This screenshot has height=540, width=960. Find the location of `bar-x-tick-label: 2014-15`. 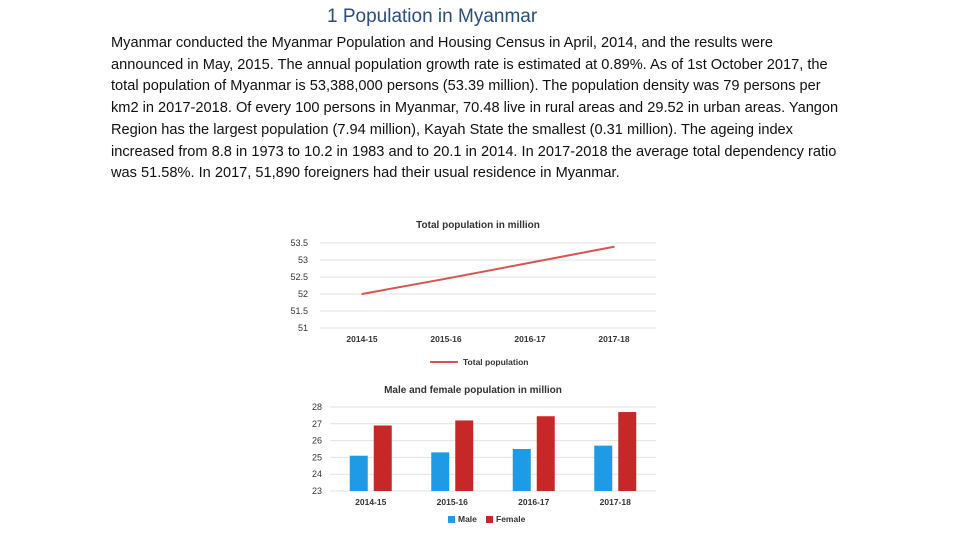

bar-x-tick-label: 2014-15 is located at coordinates (370, 502).